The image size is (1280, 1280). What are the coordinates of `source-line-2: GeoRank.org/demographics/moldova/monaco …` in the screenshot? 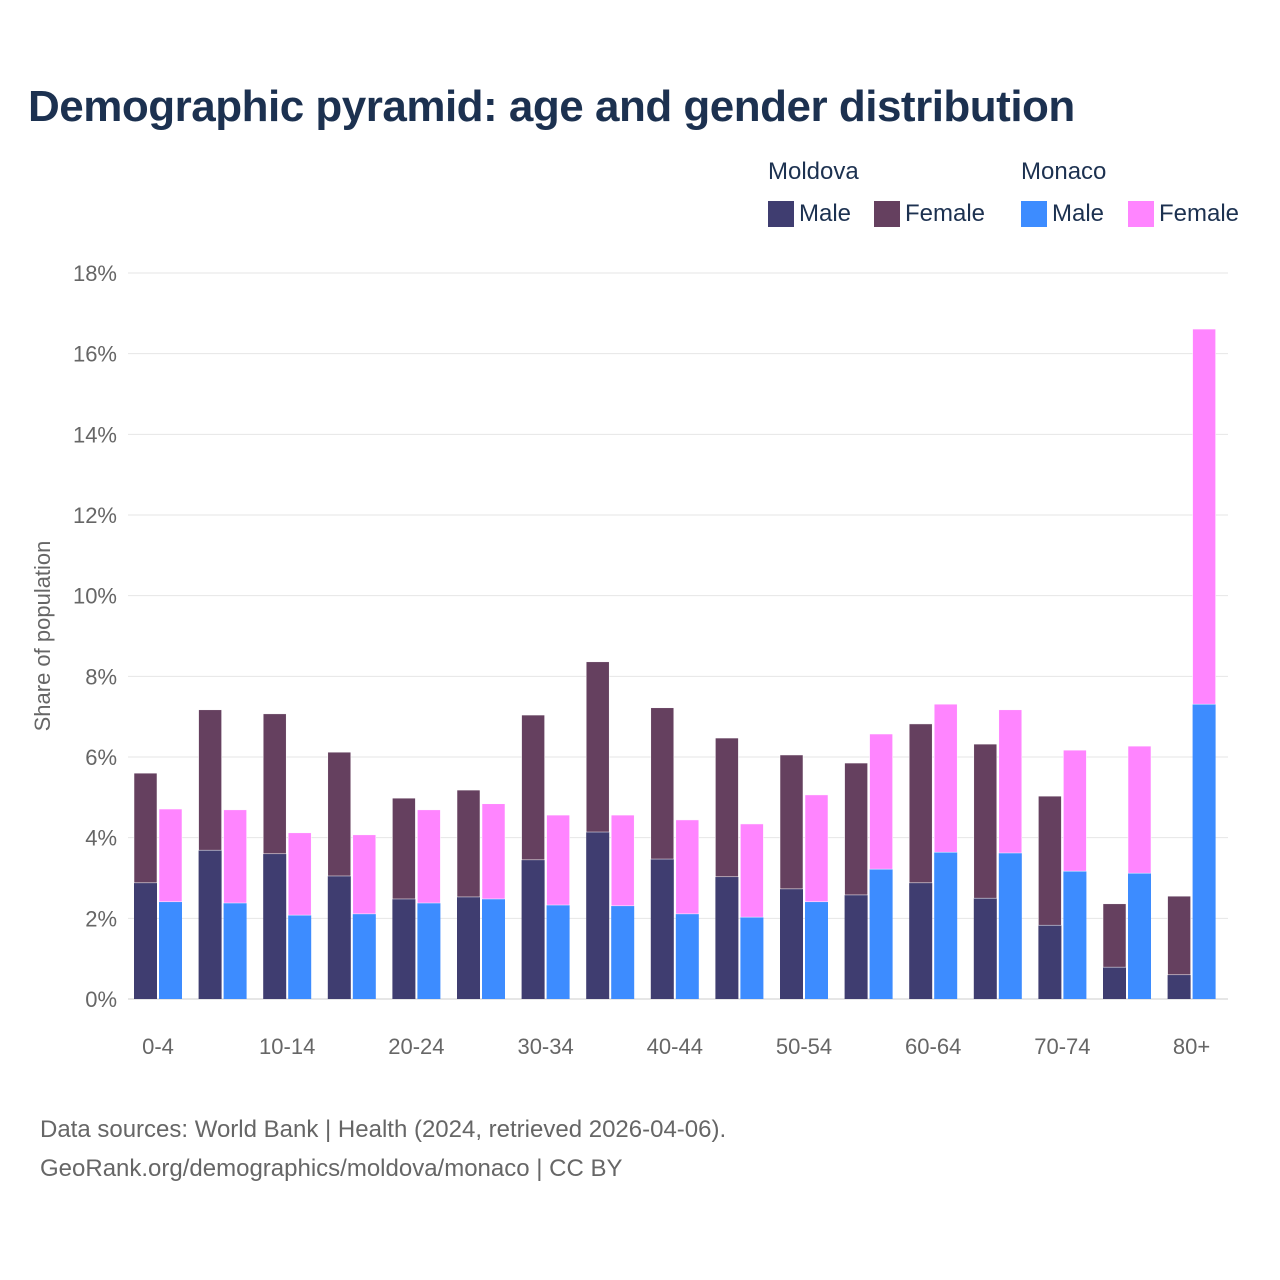 It's located at (331, 1168).